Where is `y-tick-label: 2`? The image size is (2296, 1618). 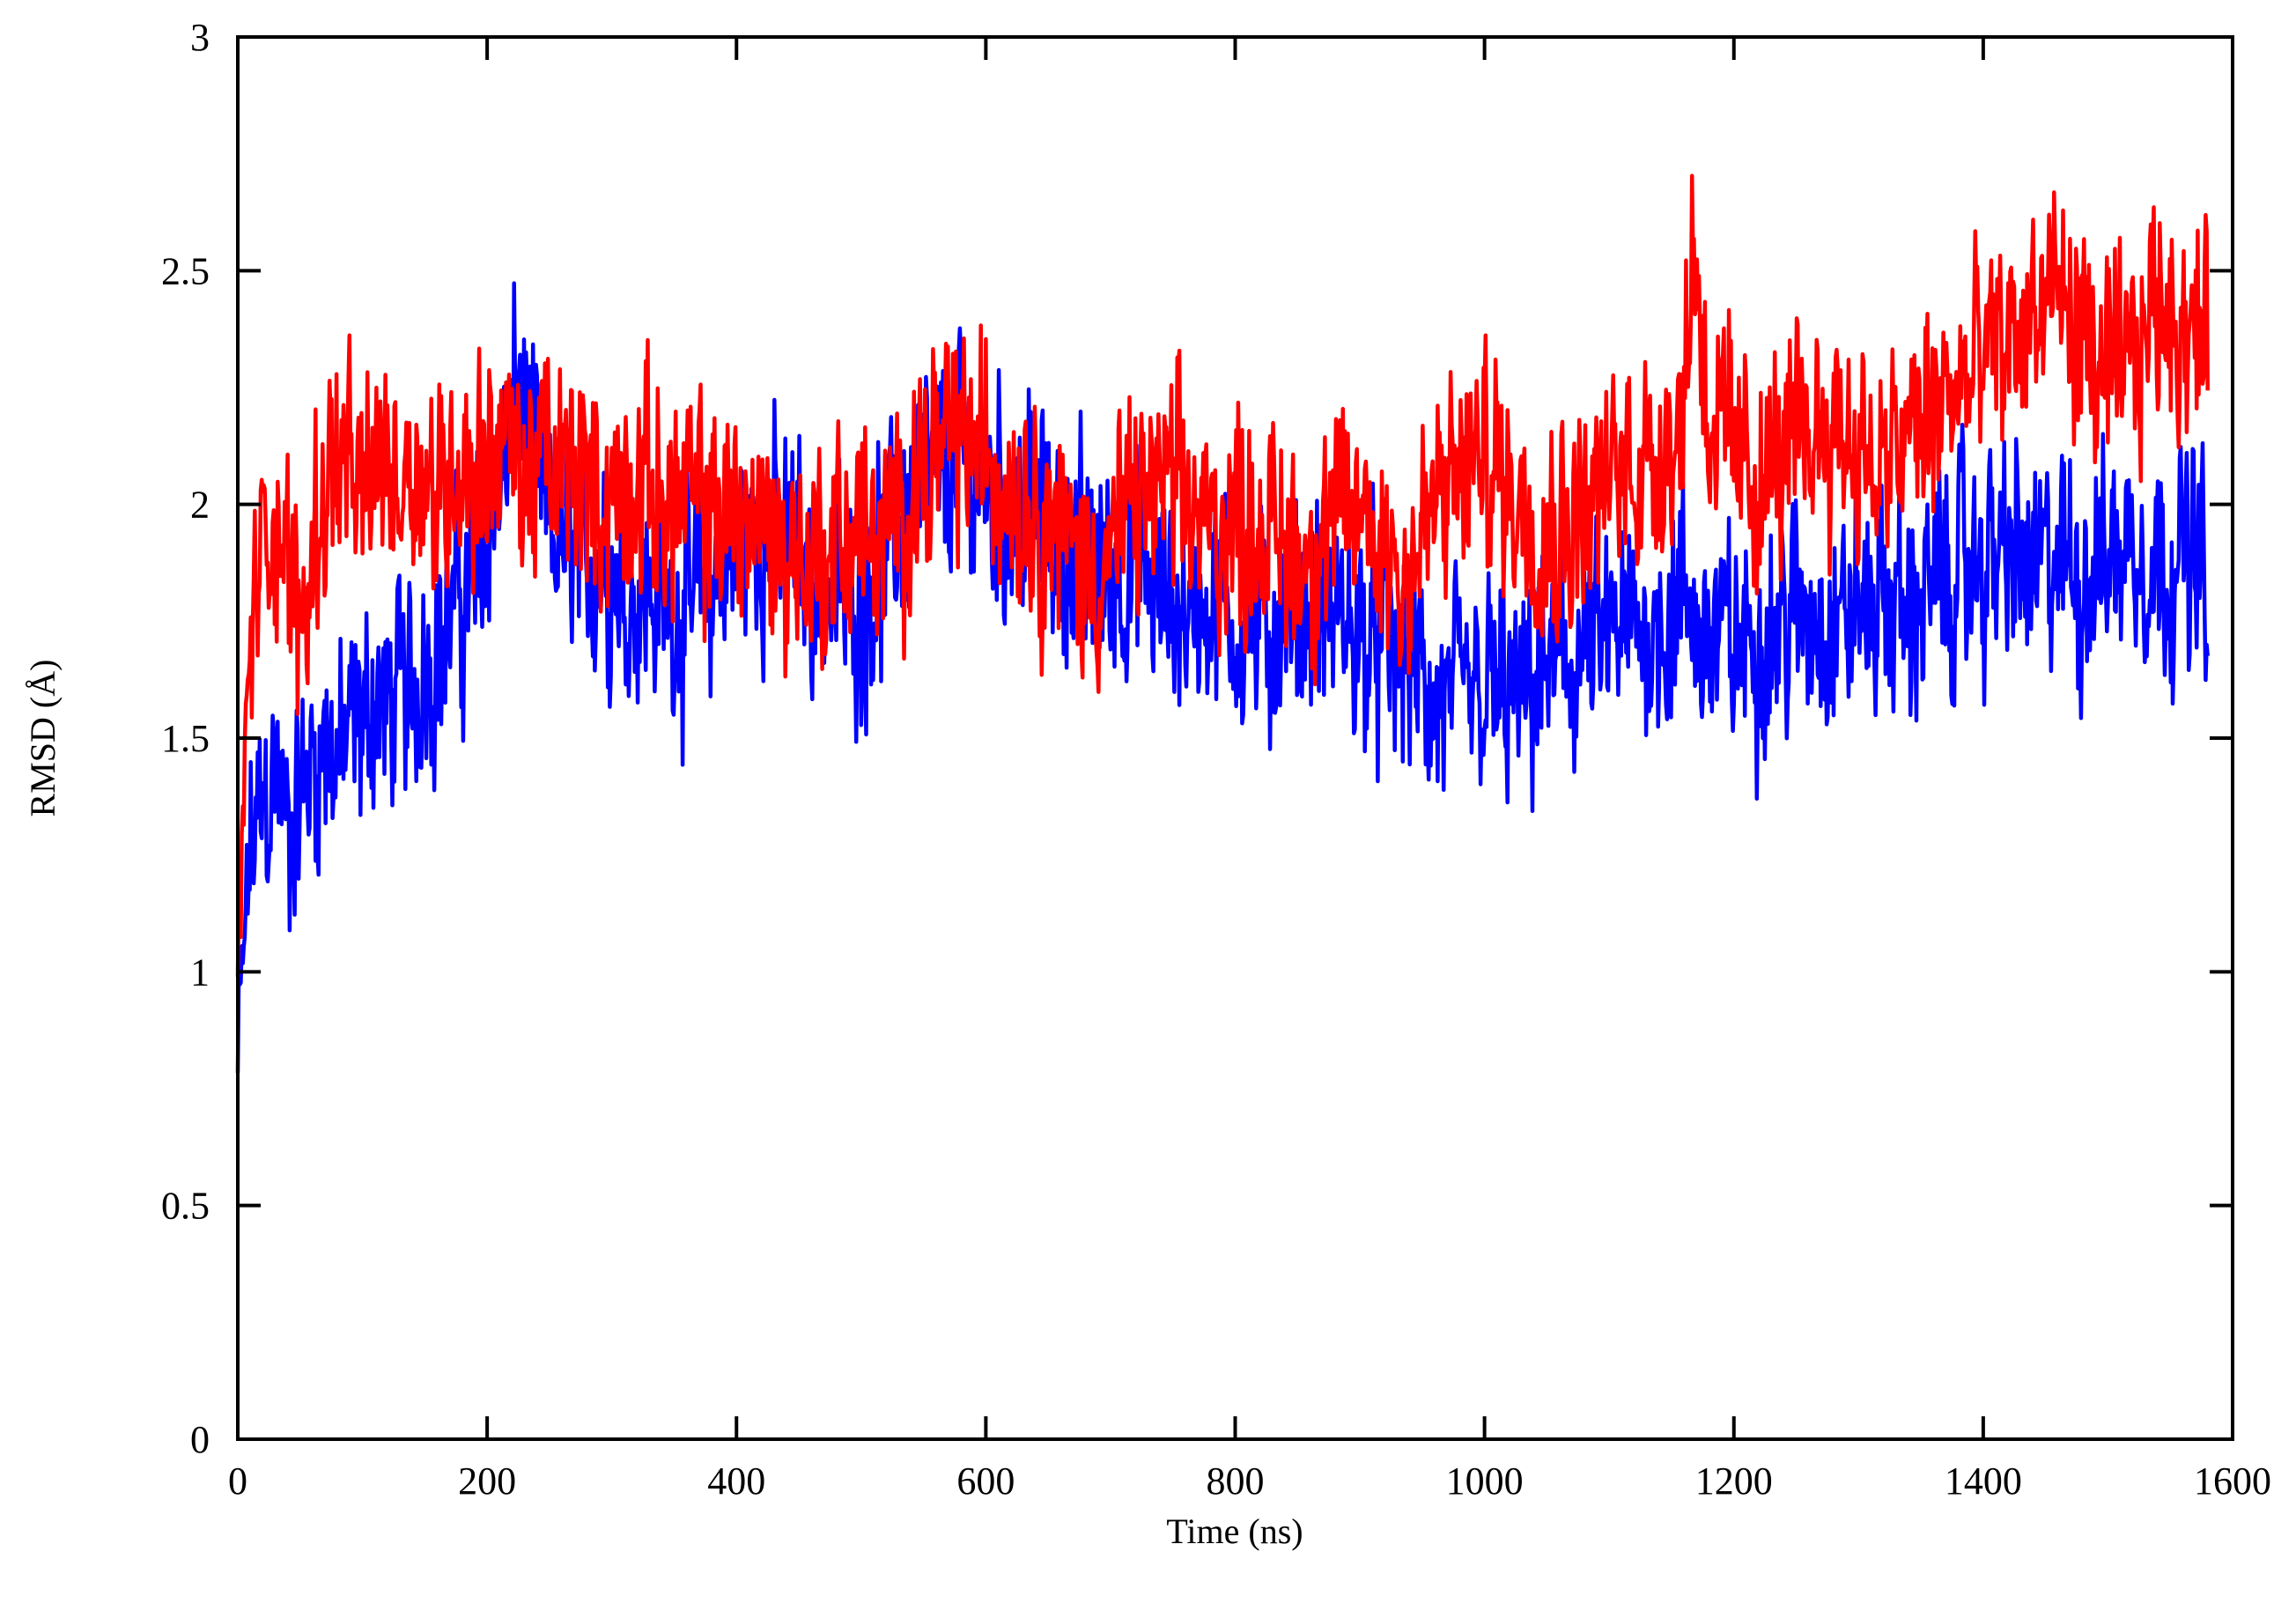 y-tick-label: 2 is located at coordinates (200, 505).